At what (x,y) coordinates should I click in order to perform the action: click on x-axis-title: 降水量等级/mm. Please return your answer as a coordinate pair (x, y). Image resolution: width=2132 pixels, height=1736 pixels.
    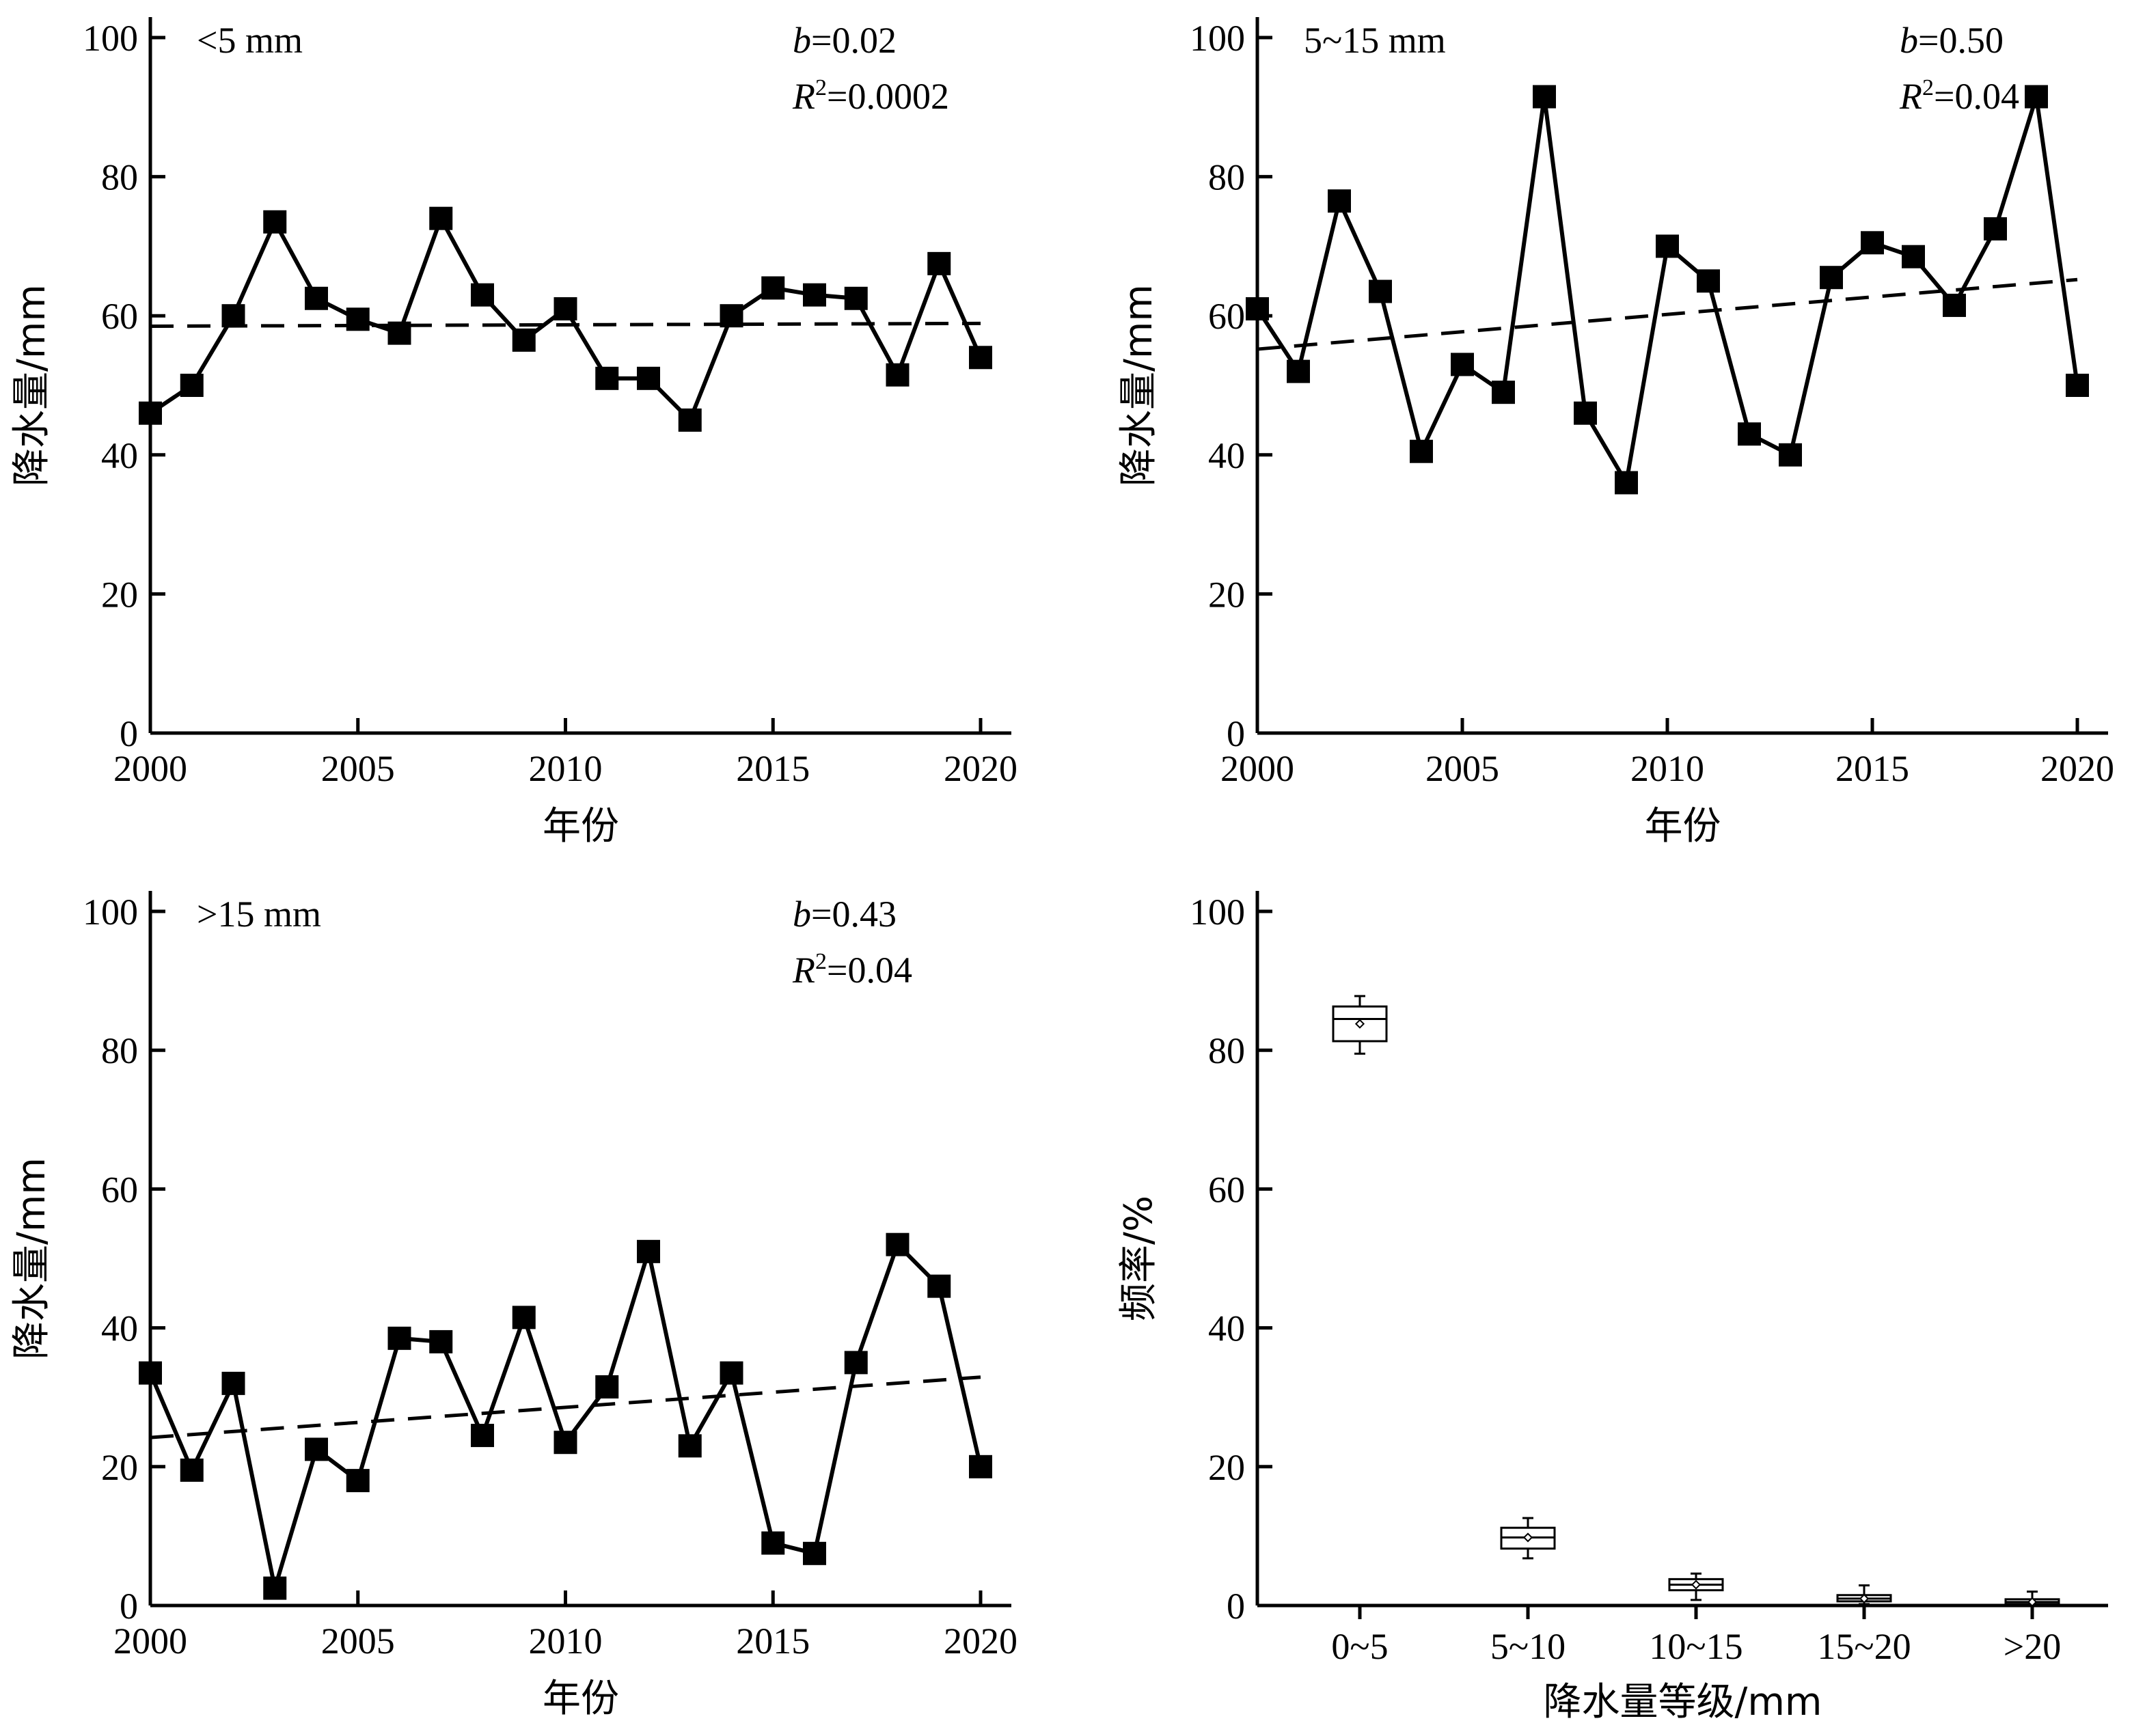
    Looking at the image, I should click on (1683, 1702).